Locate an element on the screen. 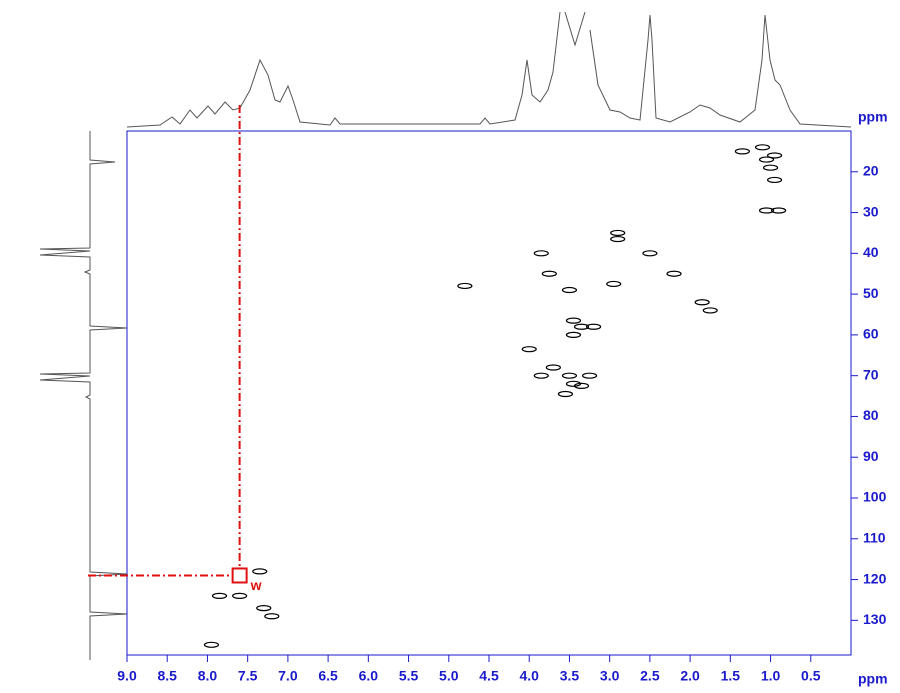 This screenshot has height=693, width=900. carbon-projection is located at coordinates (83, 395).